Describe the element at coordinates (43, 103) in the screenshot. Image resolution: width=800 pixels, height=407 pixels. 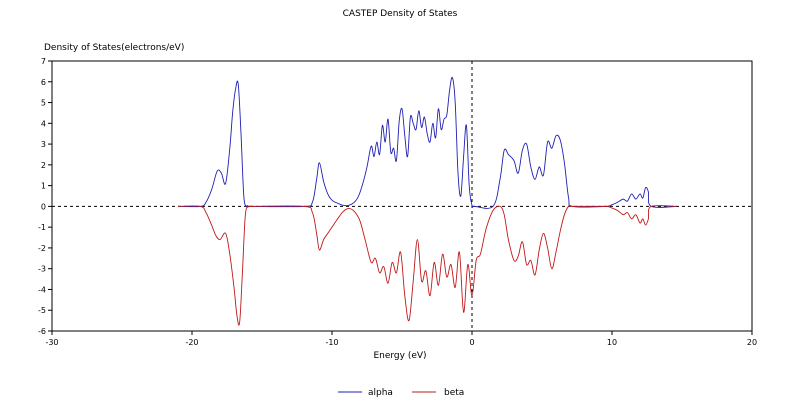
I see `y-tick-label: 5` at that location.